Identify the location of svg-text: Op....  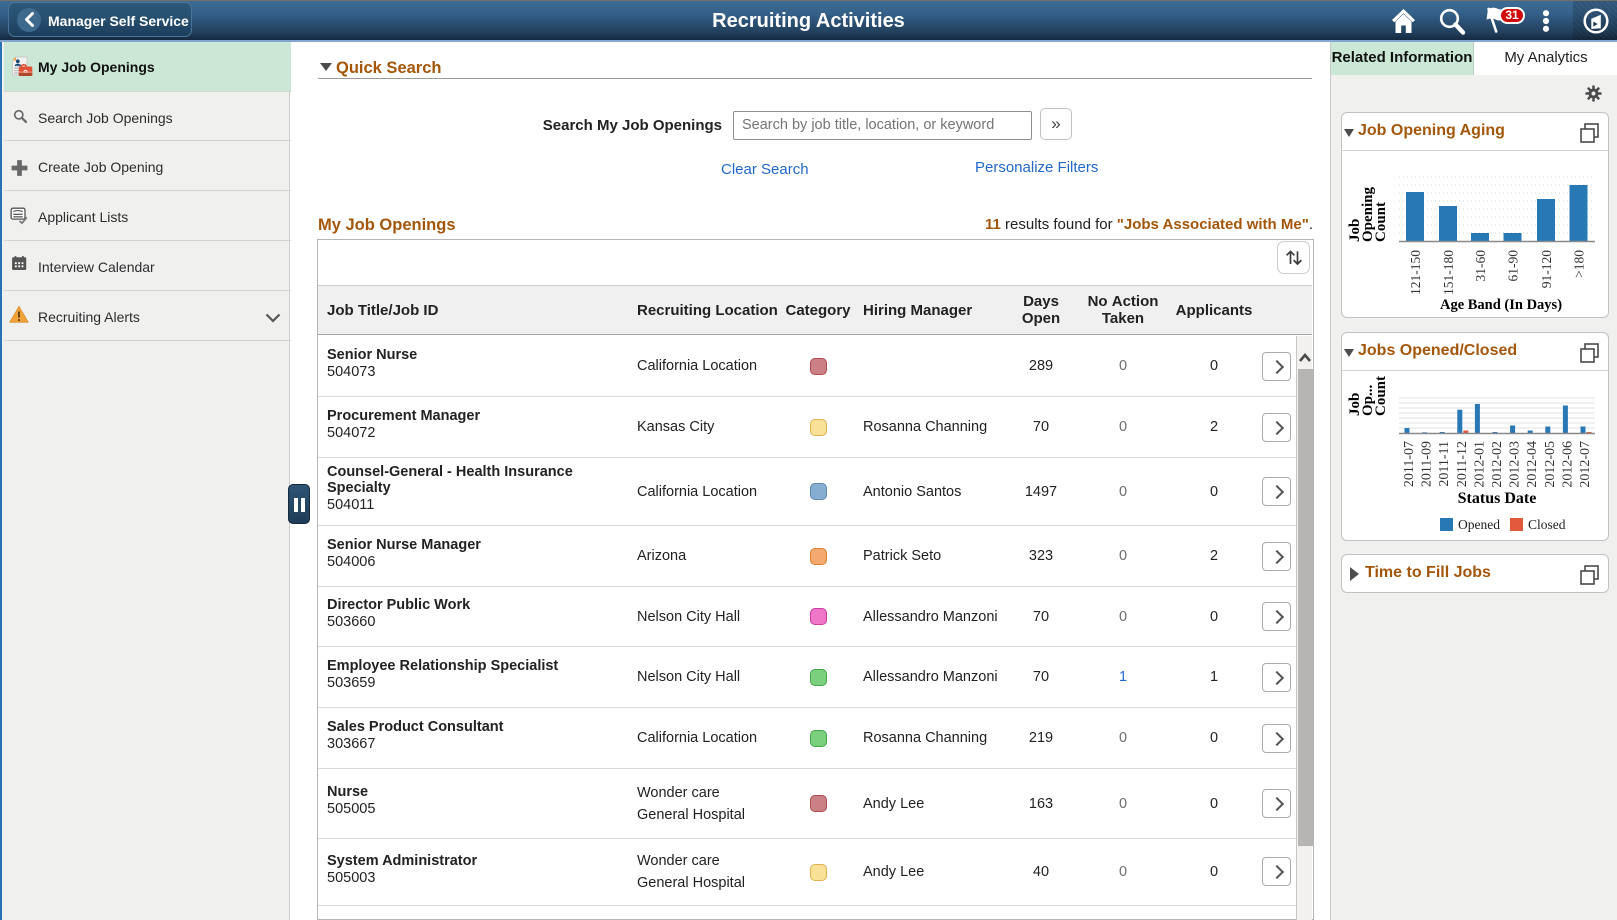
(1368, 400).